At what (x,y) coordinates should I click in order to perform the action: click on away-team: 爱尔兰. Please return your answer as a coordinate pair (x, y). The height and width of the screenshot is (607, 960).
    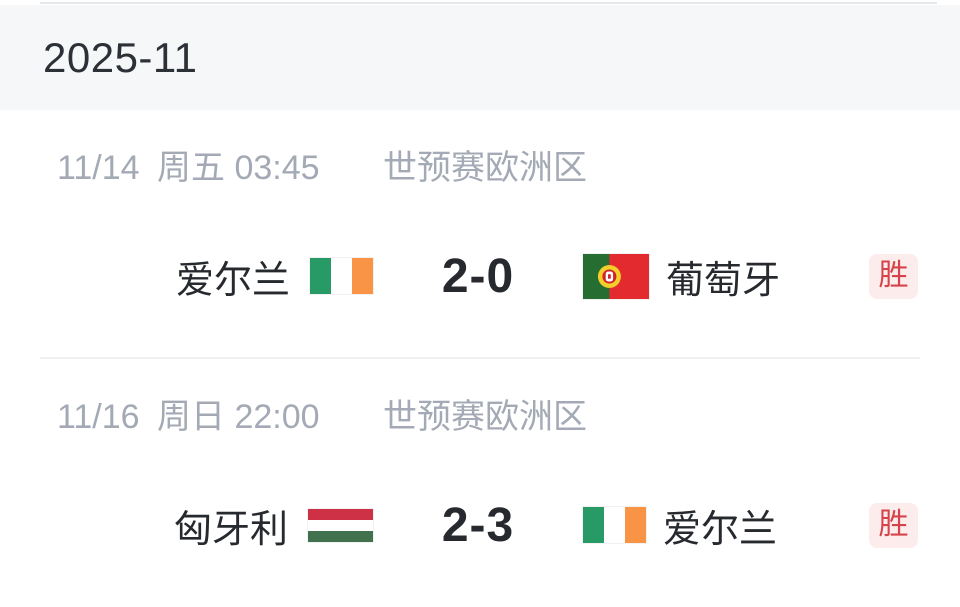
    Looking at the image, I should click on (726, 525).